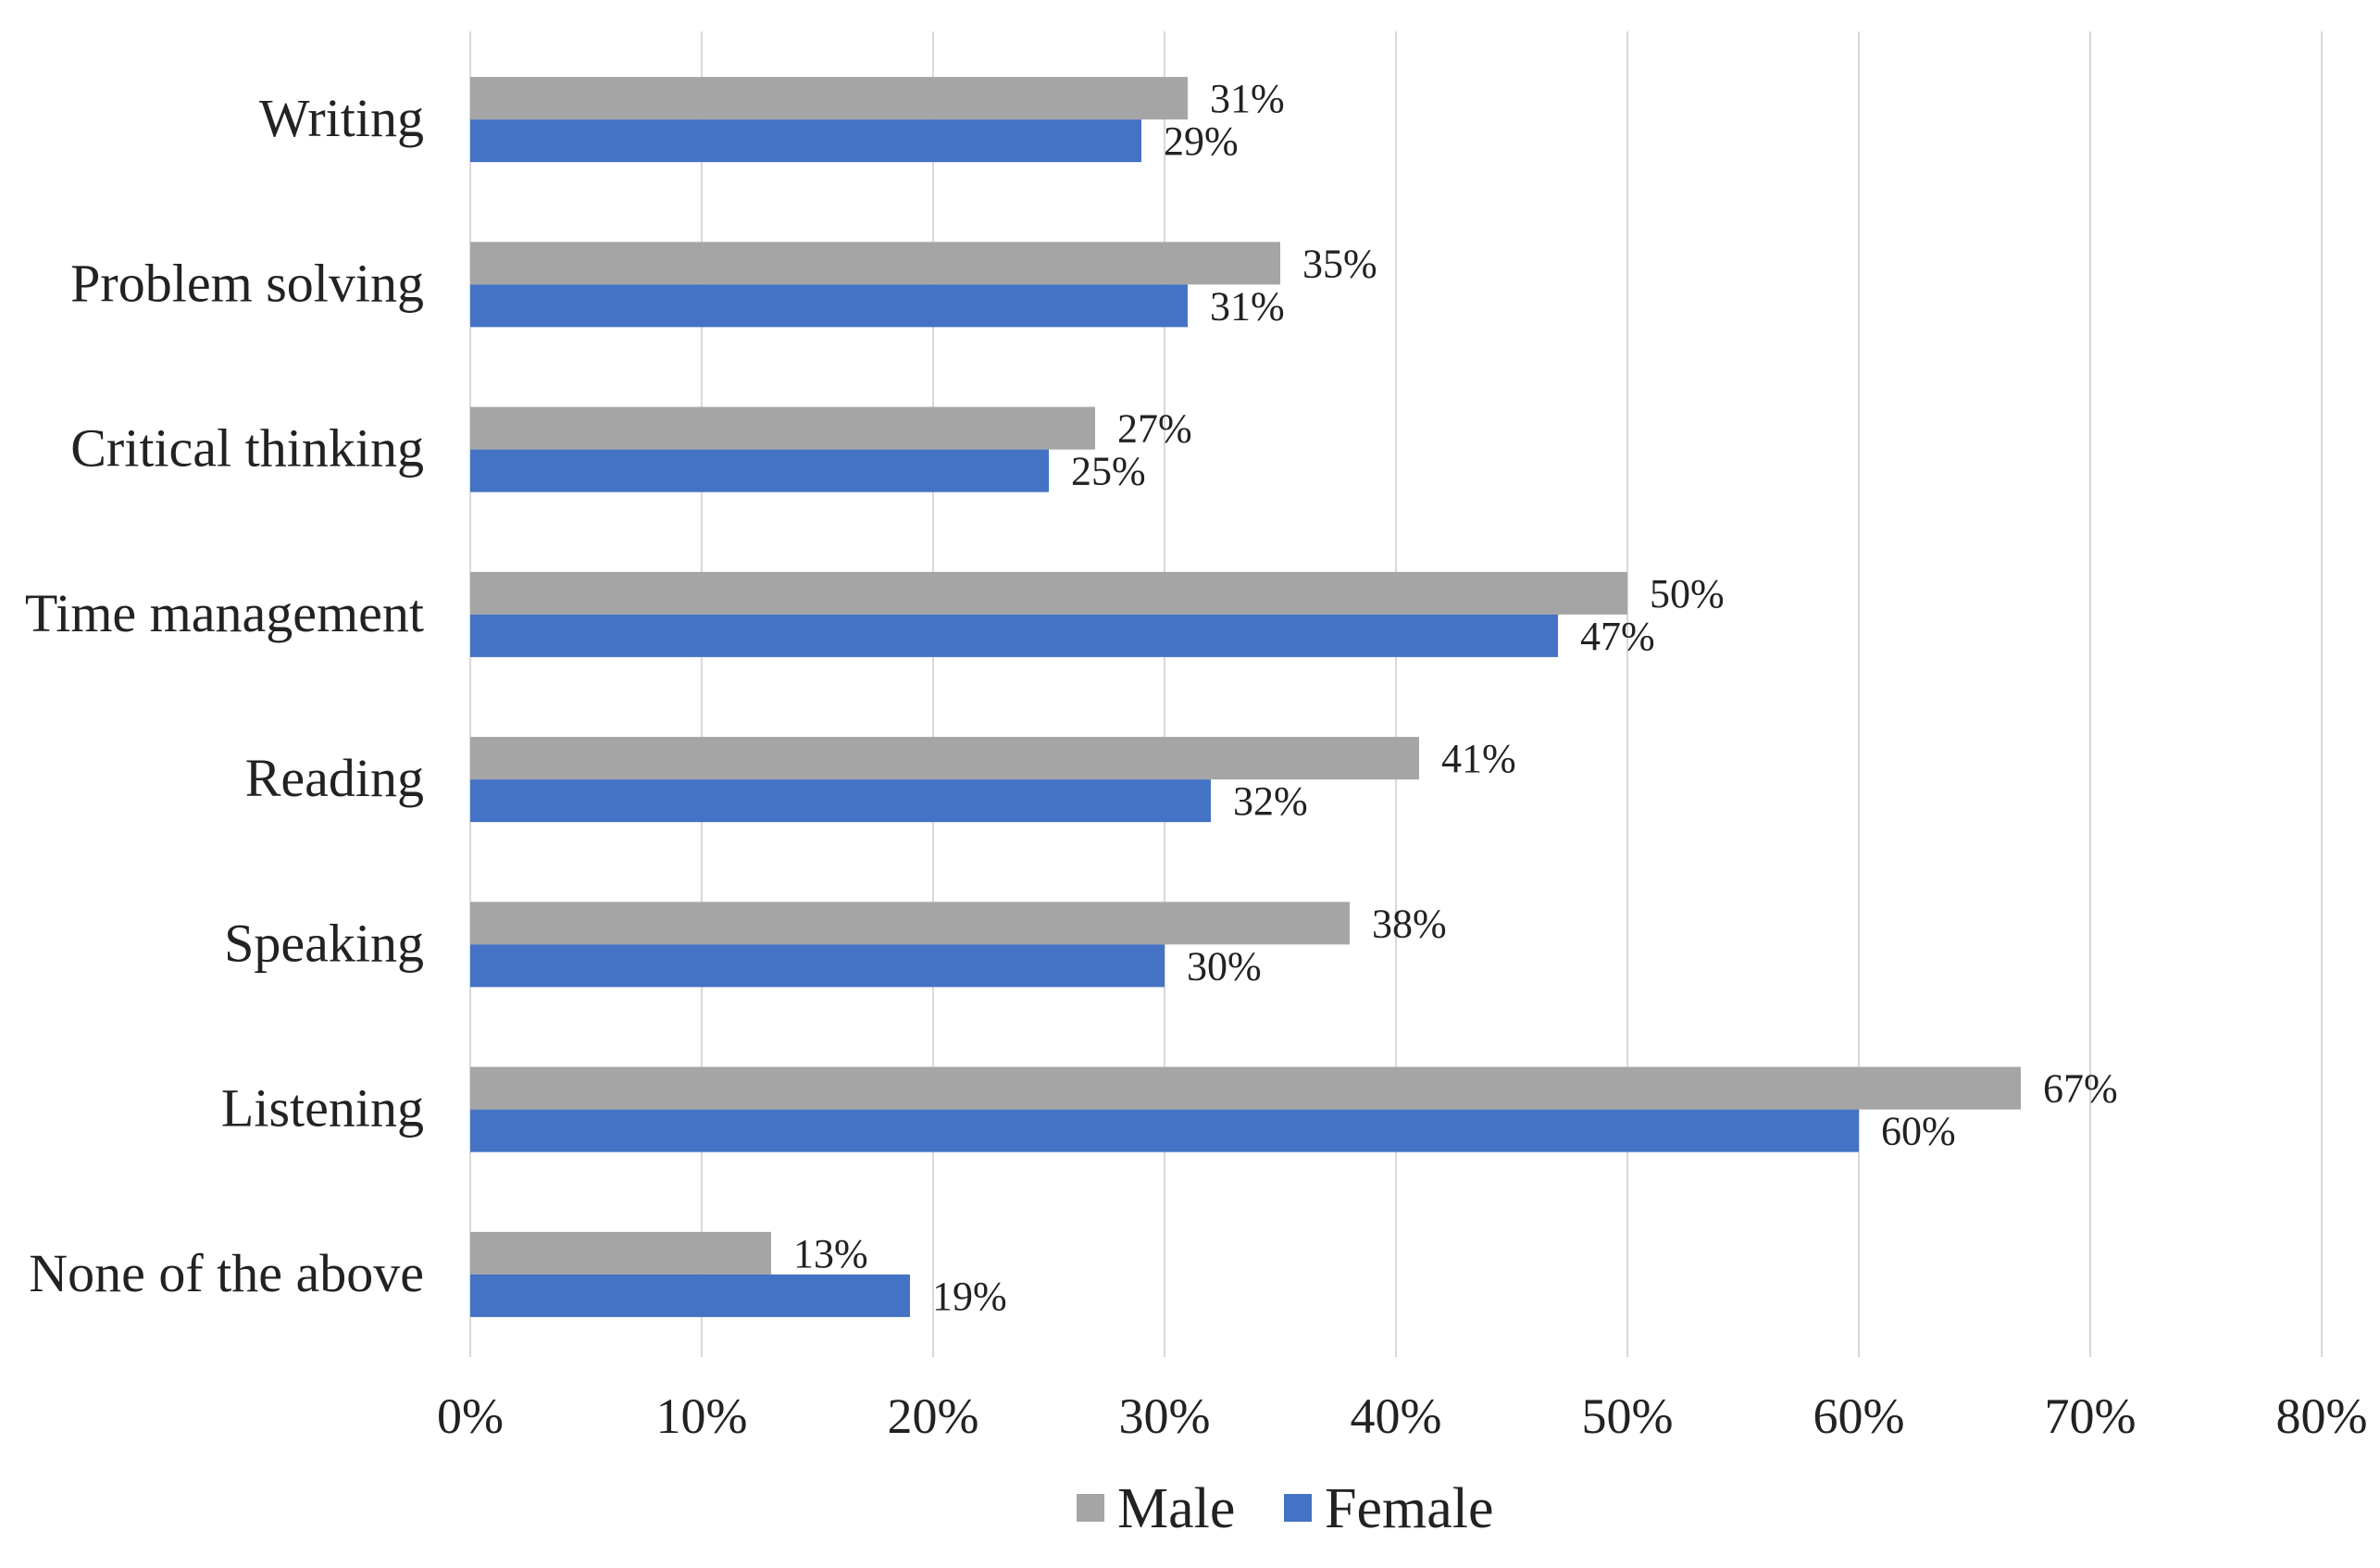 Image resolution: width=2380 pixels, height=1568 pixels. Describe the element at coordinates (1224, 966) in the screenshot. I see `data-label-female: 30%` at that location.